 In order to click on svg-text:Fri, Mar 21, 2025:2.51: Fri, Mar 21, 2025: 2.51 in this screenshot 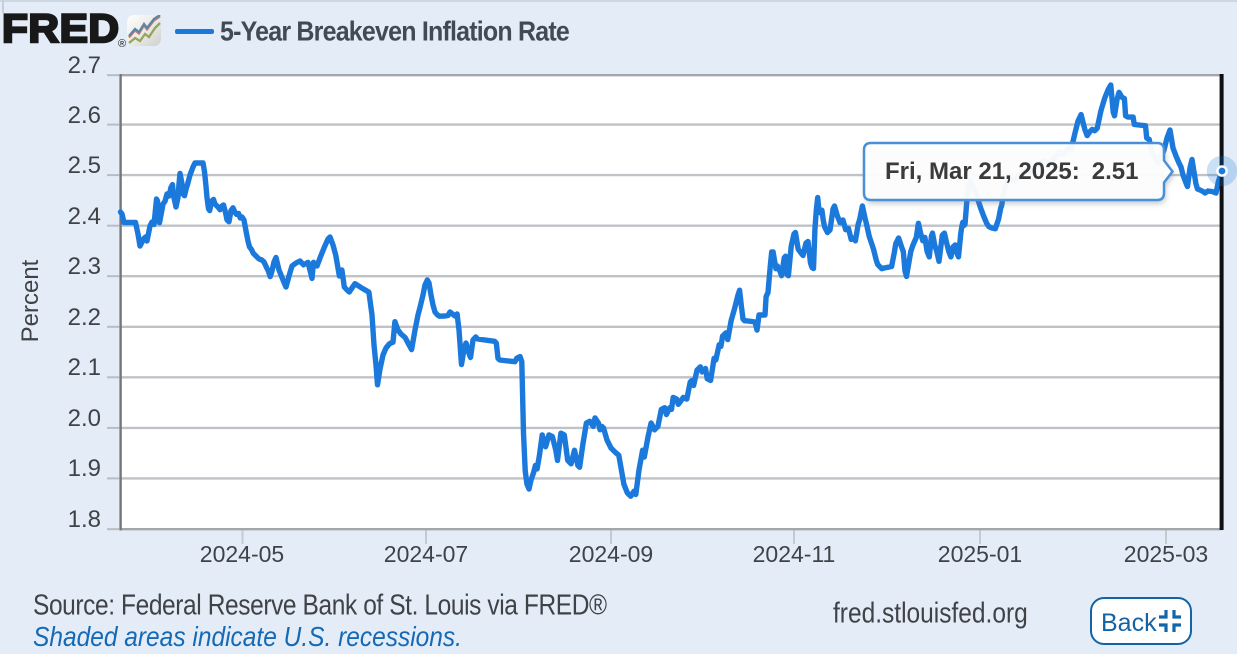, I will do `click(1011, 171)`.